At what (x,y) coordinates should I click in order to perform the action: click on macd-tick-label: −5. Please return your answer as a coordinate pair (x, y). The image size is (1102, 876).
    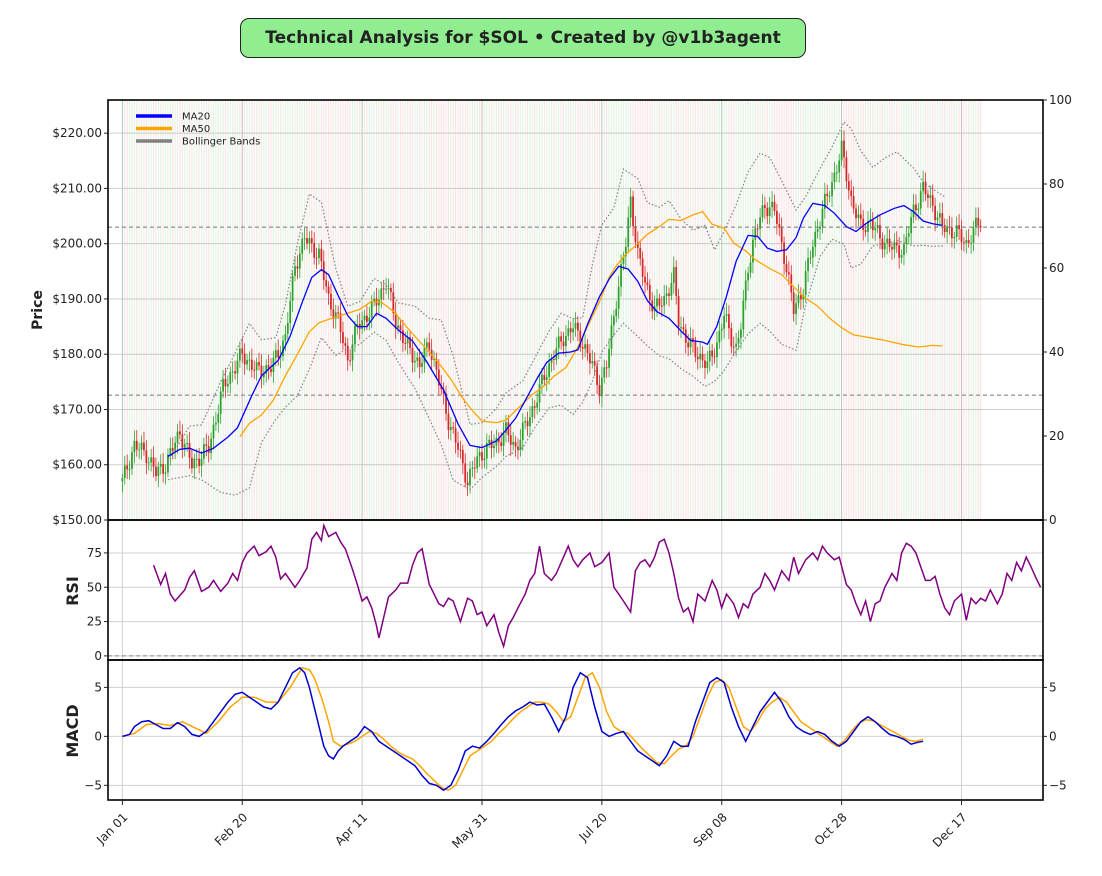
    Looking at the image, I should click on (93, 785).